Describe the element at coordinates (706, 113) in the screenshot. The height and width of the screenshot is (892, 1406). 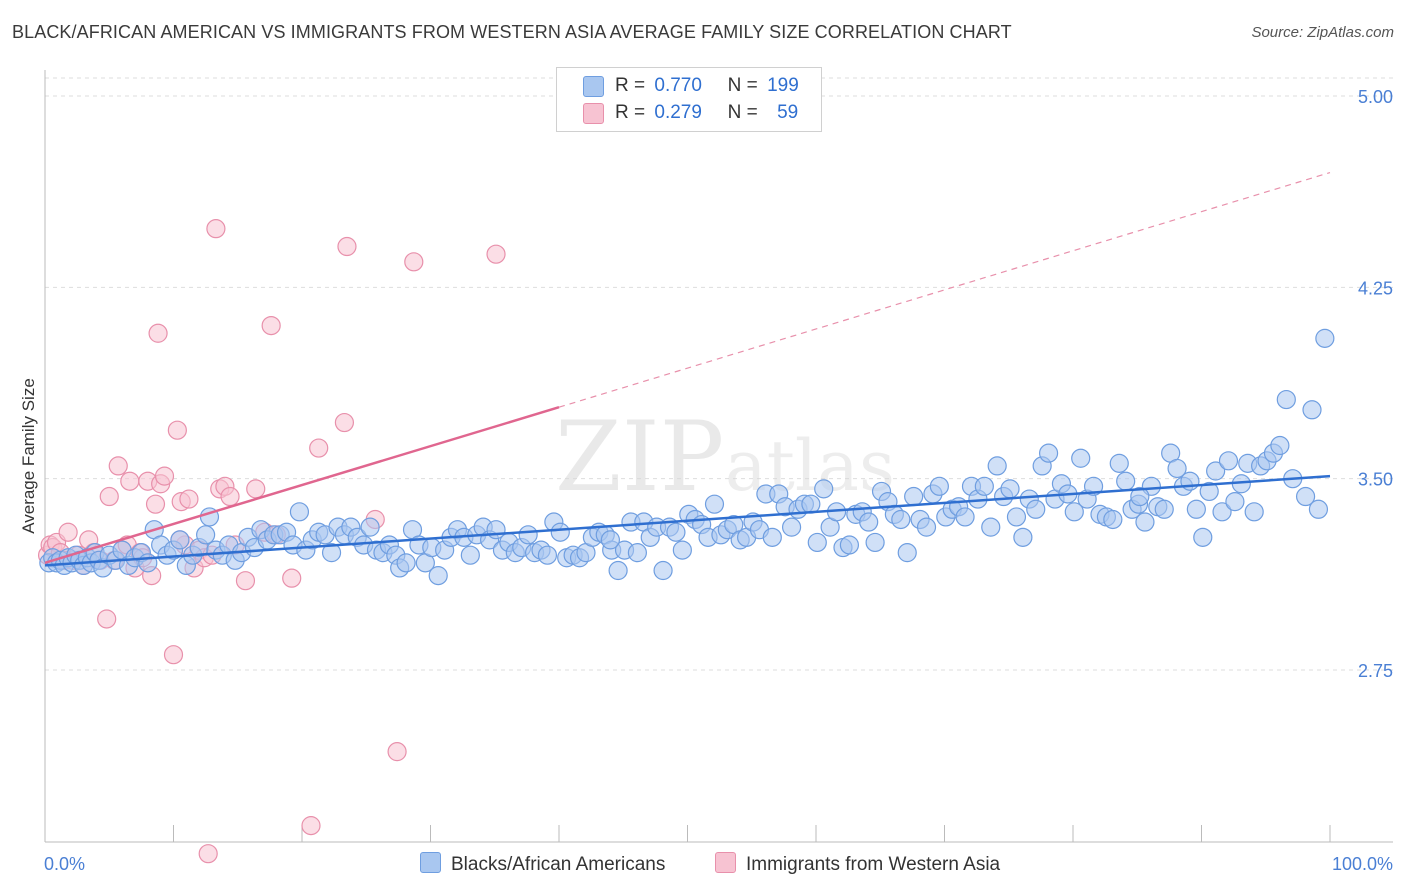
I see `legend-pink-text: R = 0.279 N = 59` at that location.